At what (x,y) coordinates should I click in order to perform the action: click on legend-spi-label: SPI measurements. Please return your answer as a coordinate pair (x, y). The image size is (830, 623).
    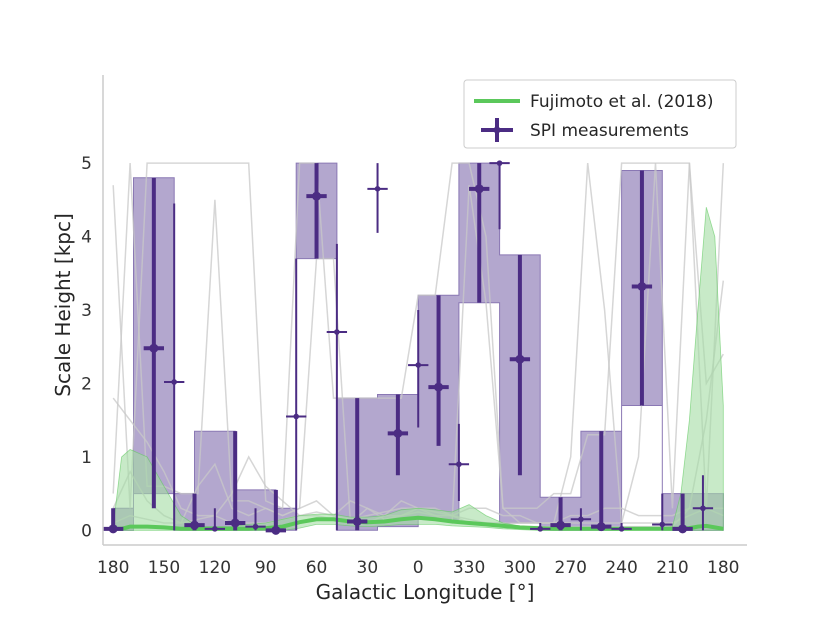
    Looking at the image, I should click on (609, 131).